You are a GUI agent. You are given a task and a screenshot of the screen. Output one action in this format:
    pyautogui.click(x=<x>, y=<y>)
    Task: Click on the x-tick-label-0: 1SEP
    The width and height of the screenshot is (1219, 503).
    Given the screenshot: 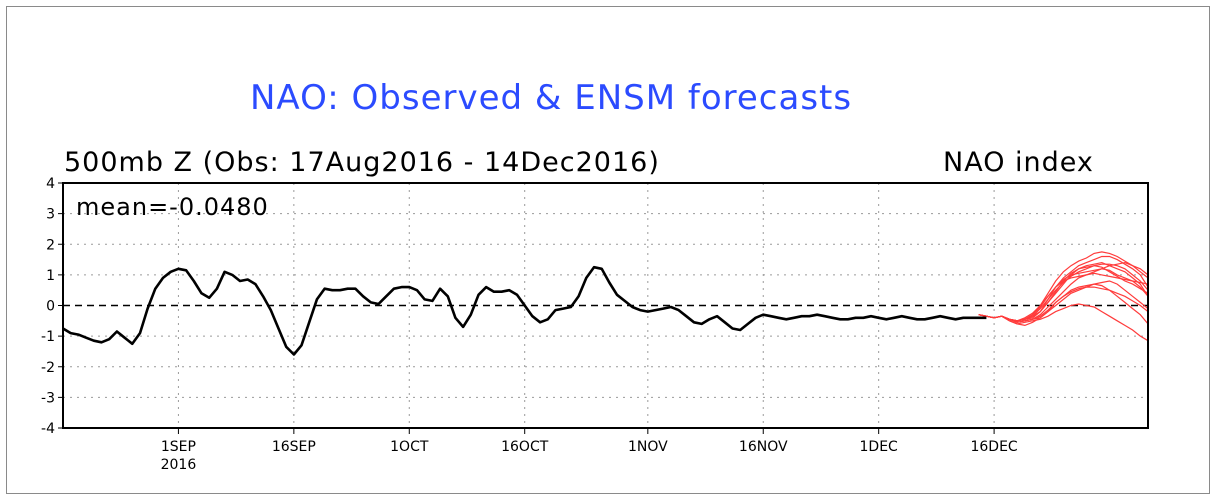 What is the action you would take?
    pyautogui.click(x=178, y=447)
    